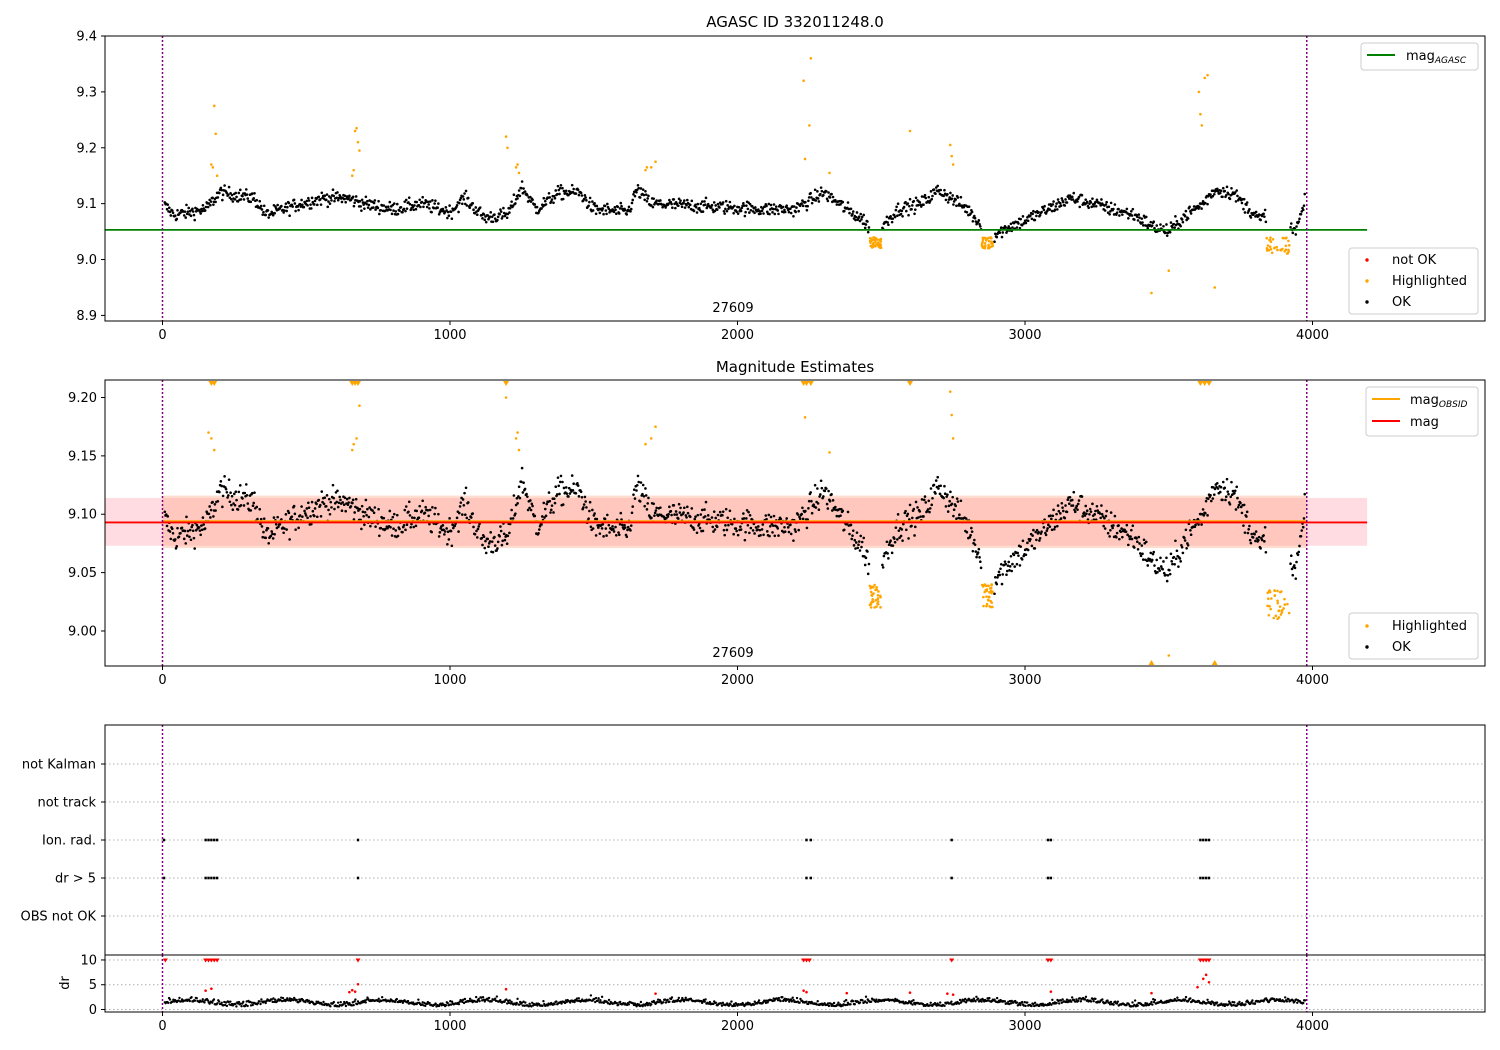 The width and height of the screenshot is (1500, 1050). I want to click on y-tick-label: 9.00, so click(82, 631).